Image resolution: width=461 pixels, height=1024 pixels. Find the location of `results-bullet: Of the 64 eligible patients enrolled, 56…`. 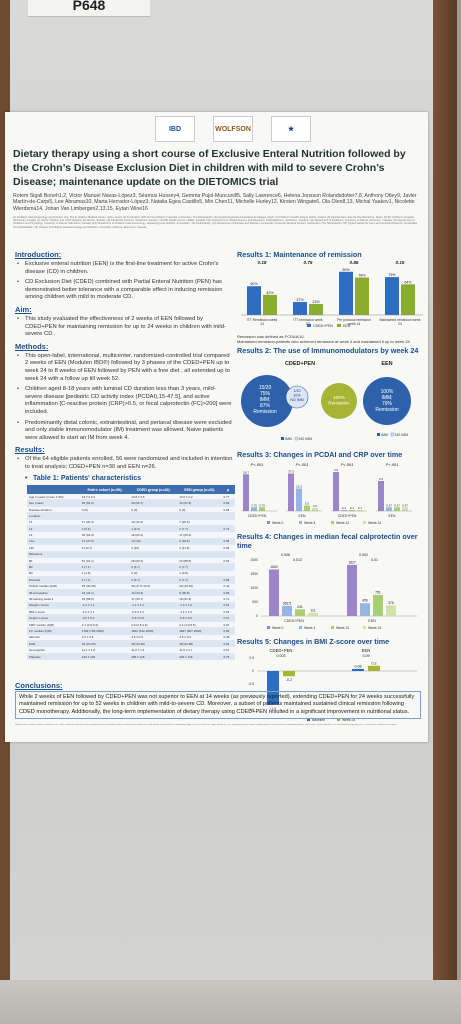

results-bullet: Of the 64 eligible patients enrolled, 56… is located at coordinates (125, 463).